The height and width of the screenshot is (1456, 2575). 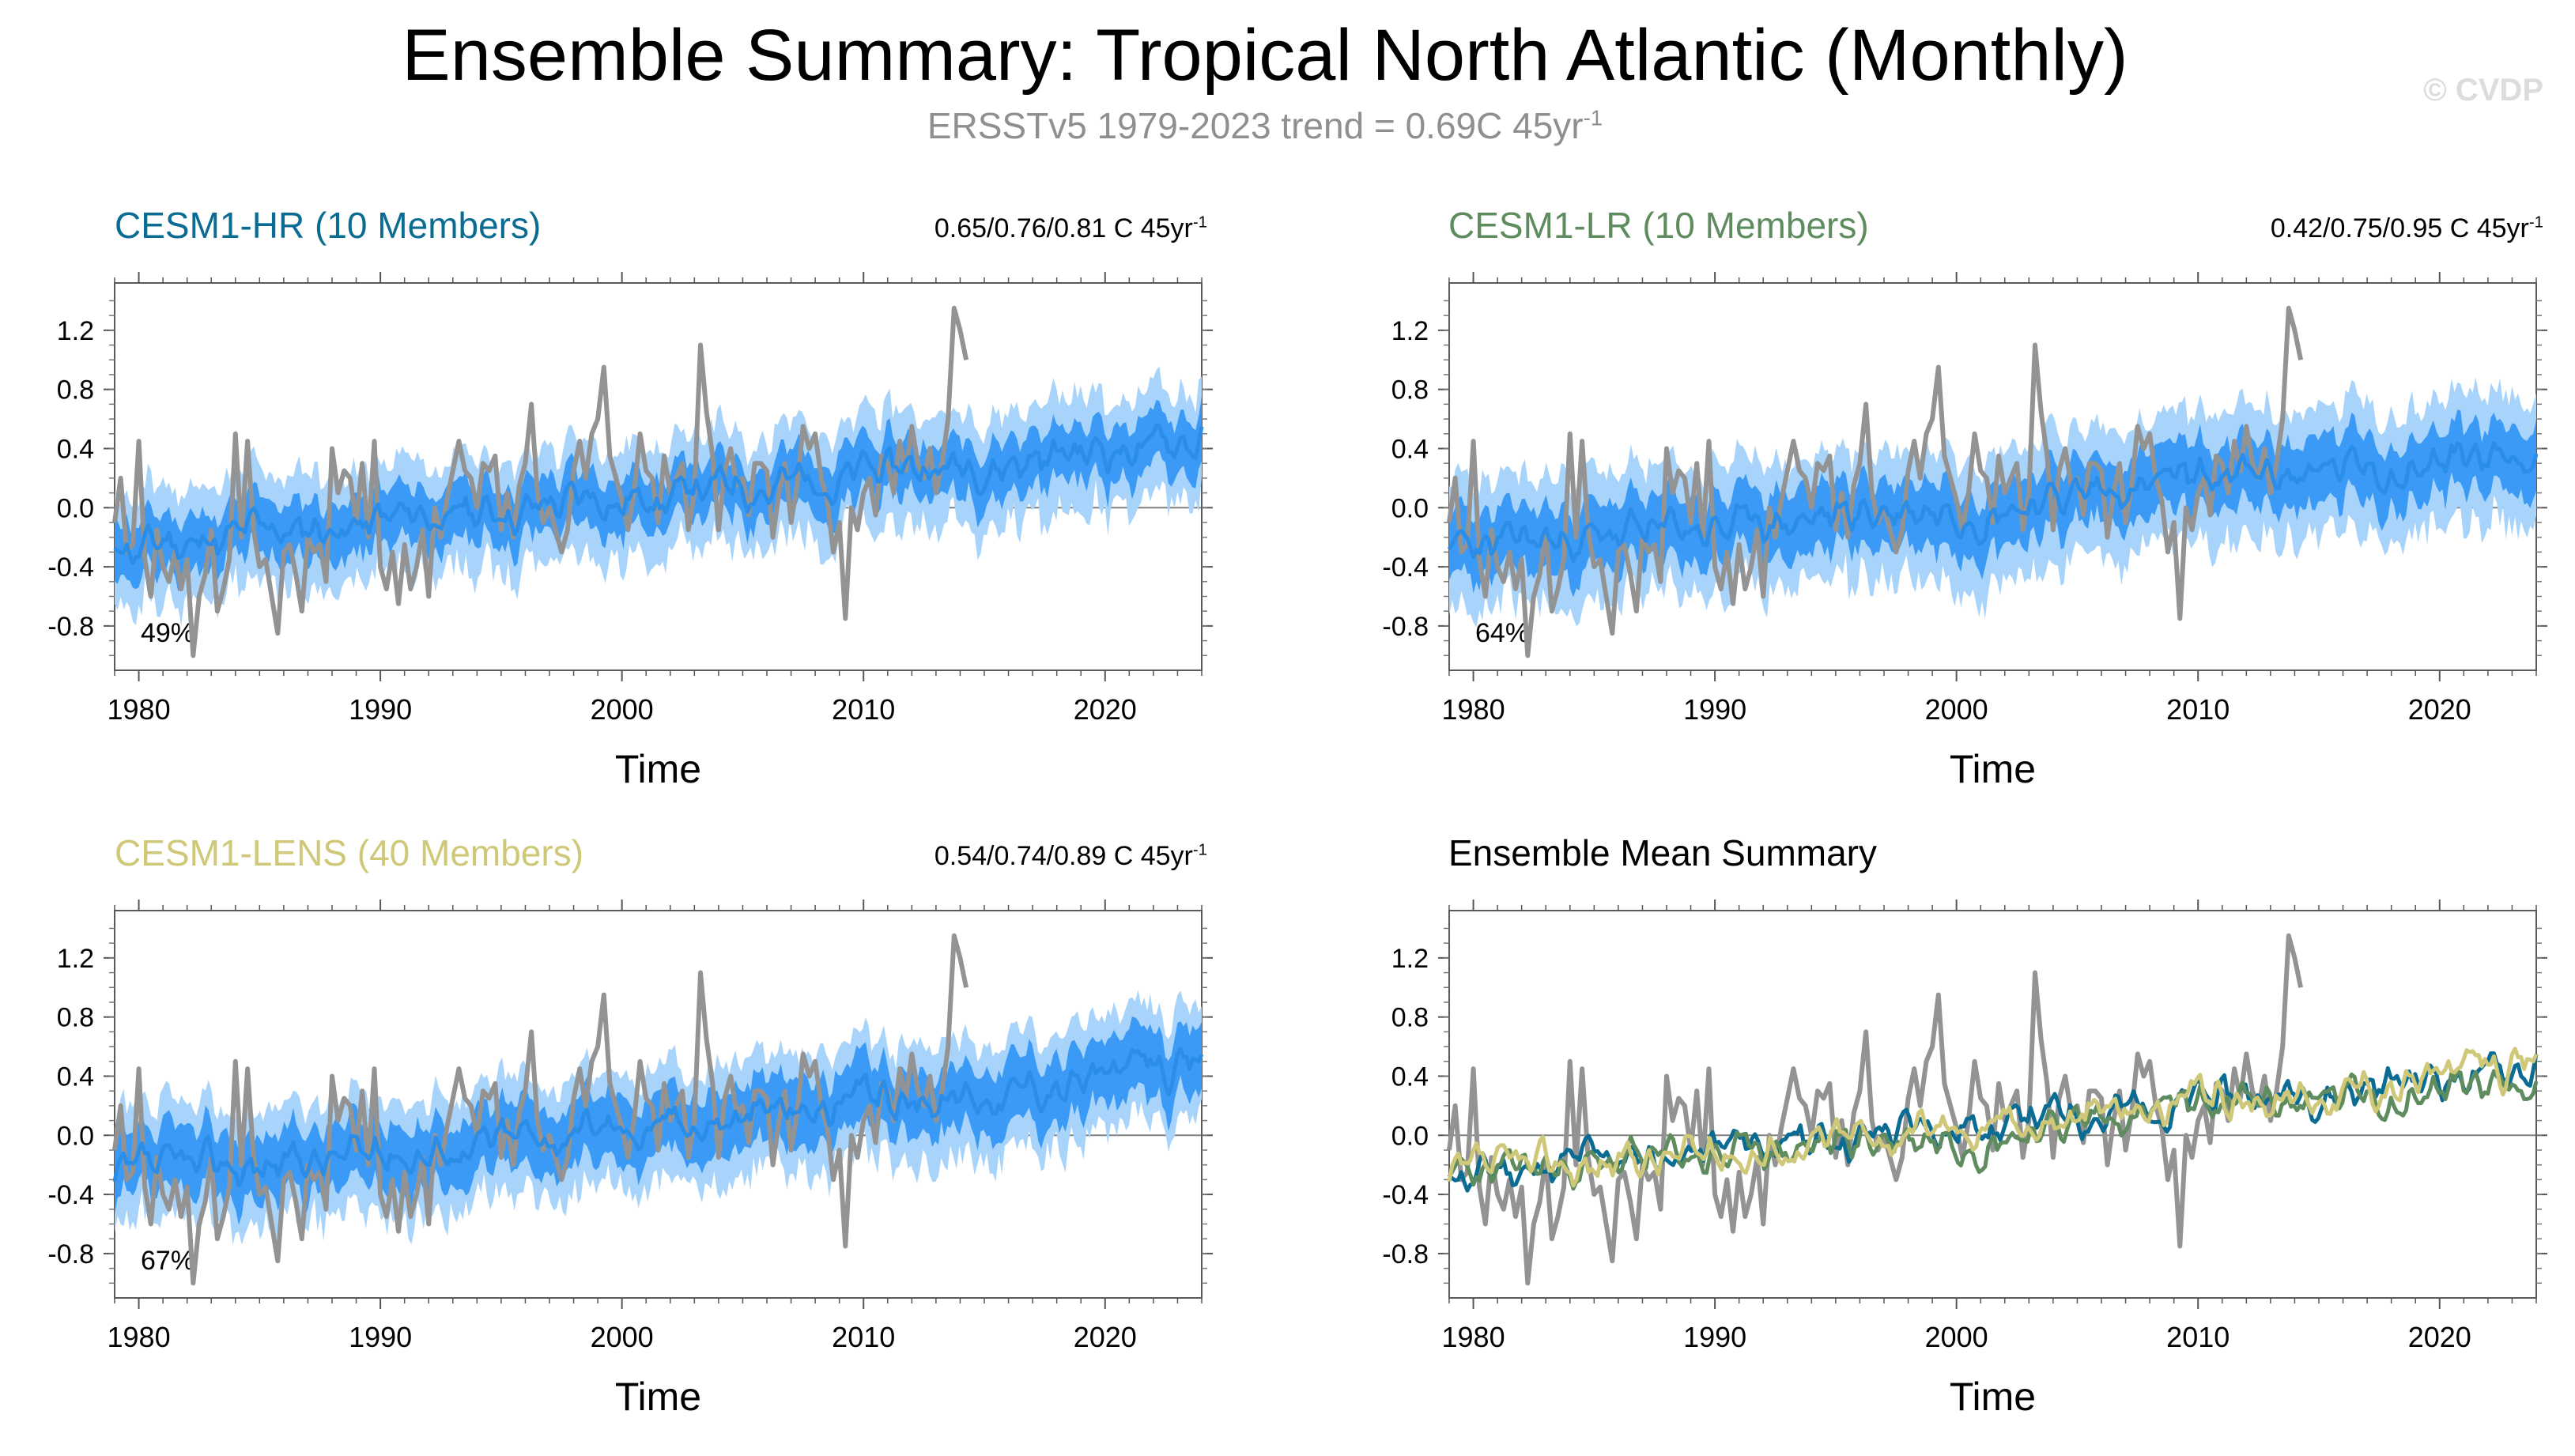 I want to click on x-tick-label-hr: 2010, so click(x=863, y=709).